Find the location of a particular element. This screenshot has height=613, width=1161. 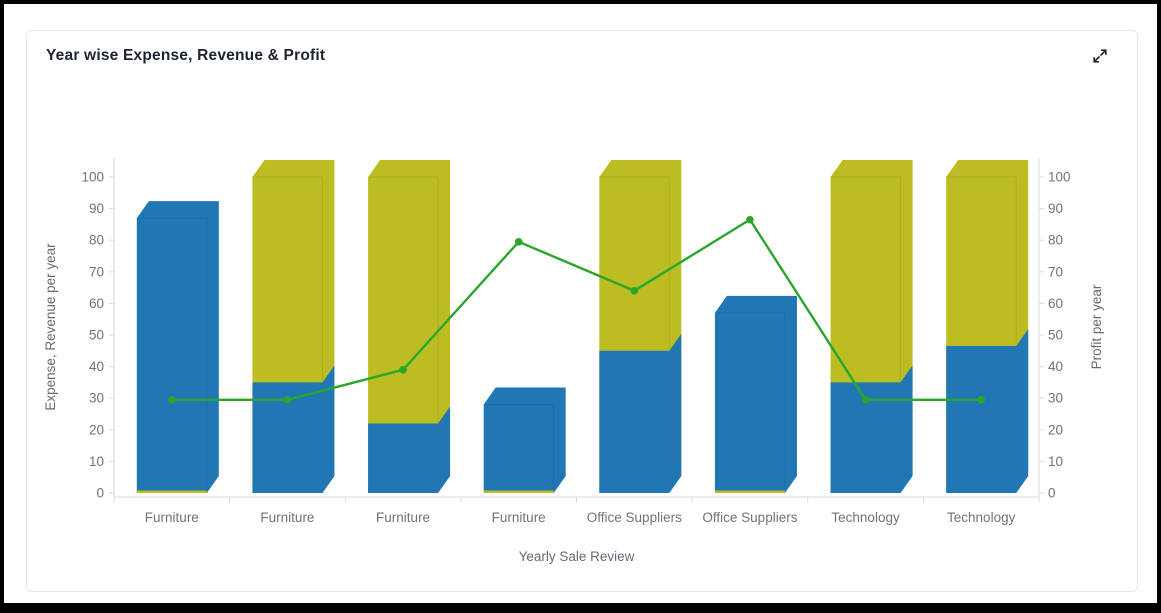

chart-title: Year wise Expense, Revenue & Profit is located at coordinates (186, 55).